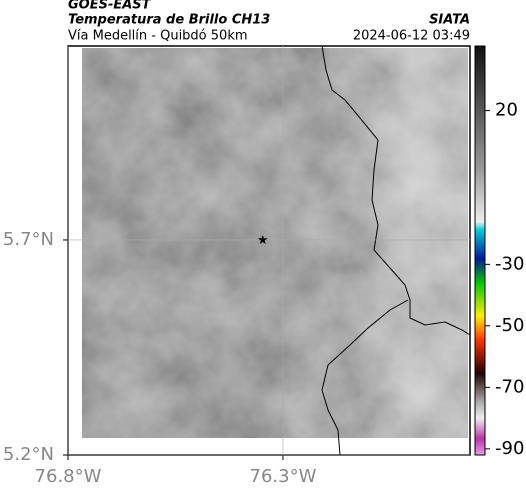  I want to click on y-tick-label: 5.7°N, so click(28, 239).